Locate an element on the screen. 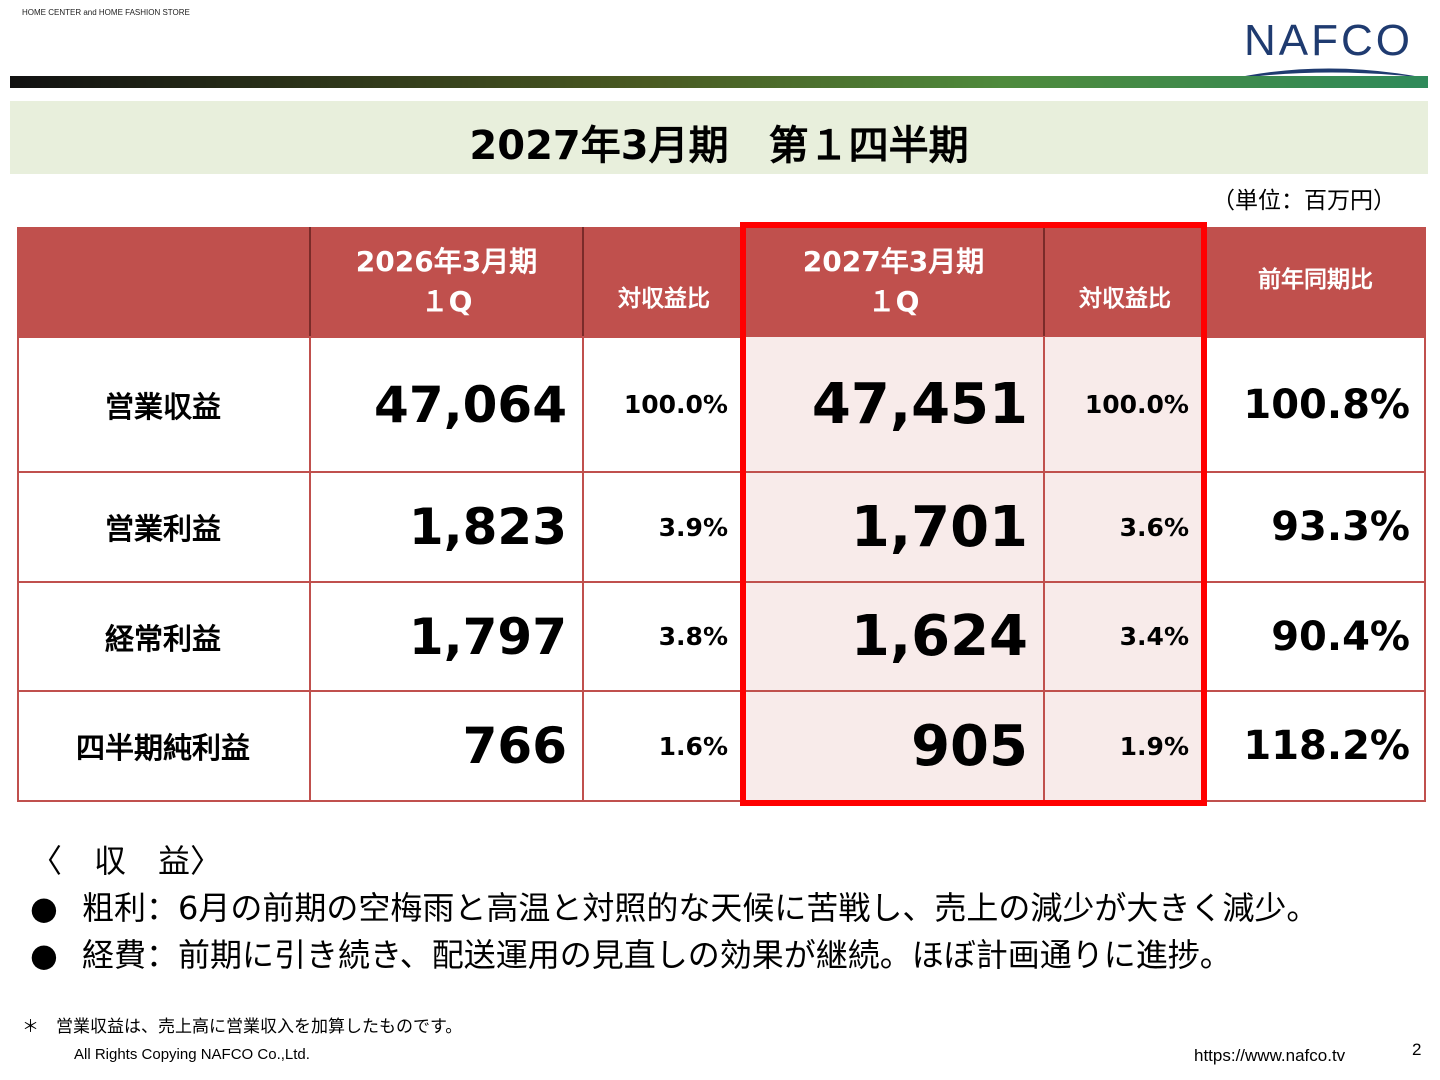  nafco-logo: NAFCO is located at coordinates (1327, 45).